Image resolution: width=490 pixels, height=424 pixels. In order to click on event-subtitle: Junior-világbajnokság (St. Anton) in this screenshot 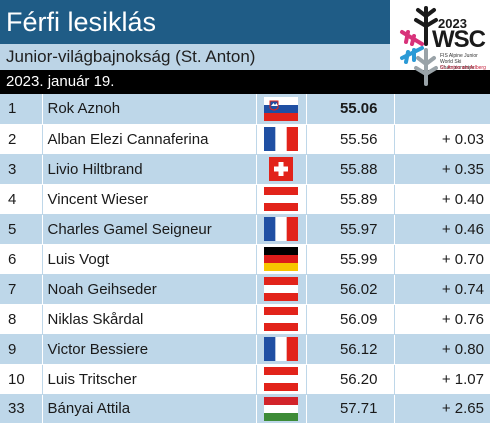, I will do `click(195, 57)`.